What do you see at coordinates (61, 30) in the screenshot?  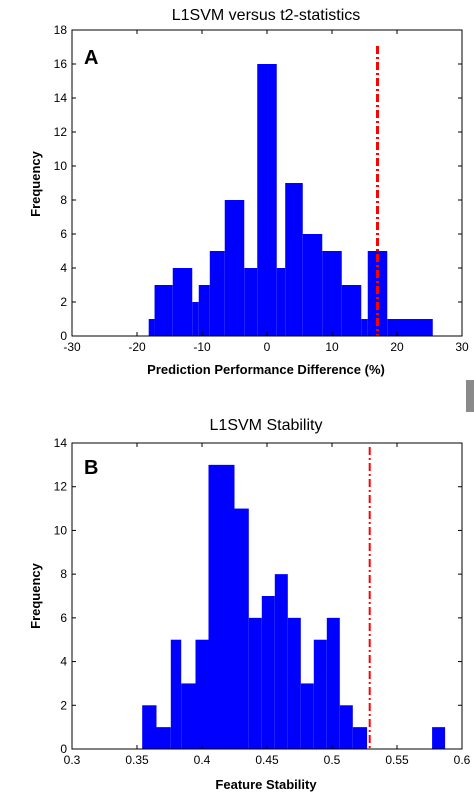 I see `y-tick-label: 18` at bounding box center [61, 30].